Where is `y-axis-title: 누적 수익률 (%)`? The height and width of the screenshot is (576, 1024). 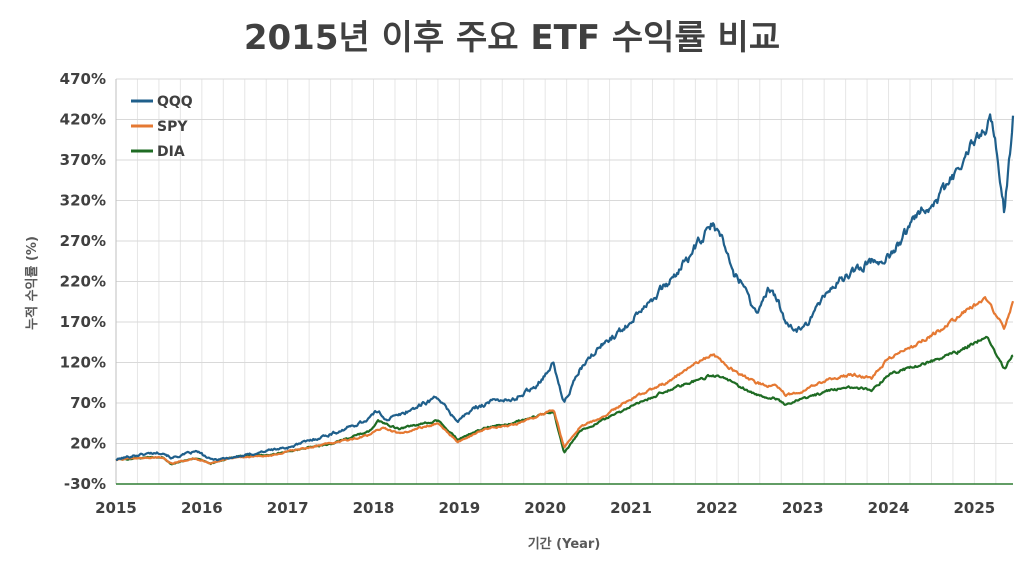
y-axis-title: 누적 수익률 (%) is located at coordinates (32, 283).